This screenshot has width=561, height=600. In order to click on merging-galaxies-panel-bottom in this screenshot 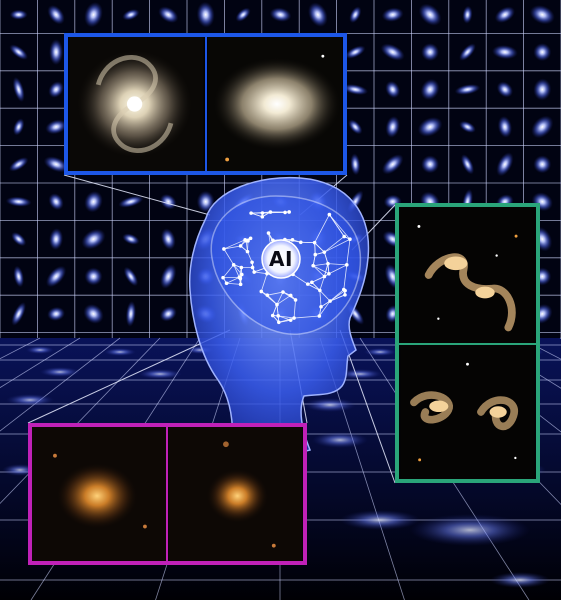, I will do `click(467, 413)`.